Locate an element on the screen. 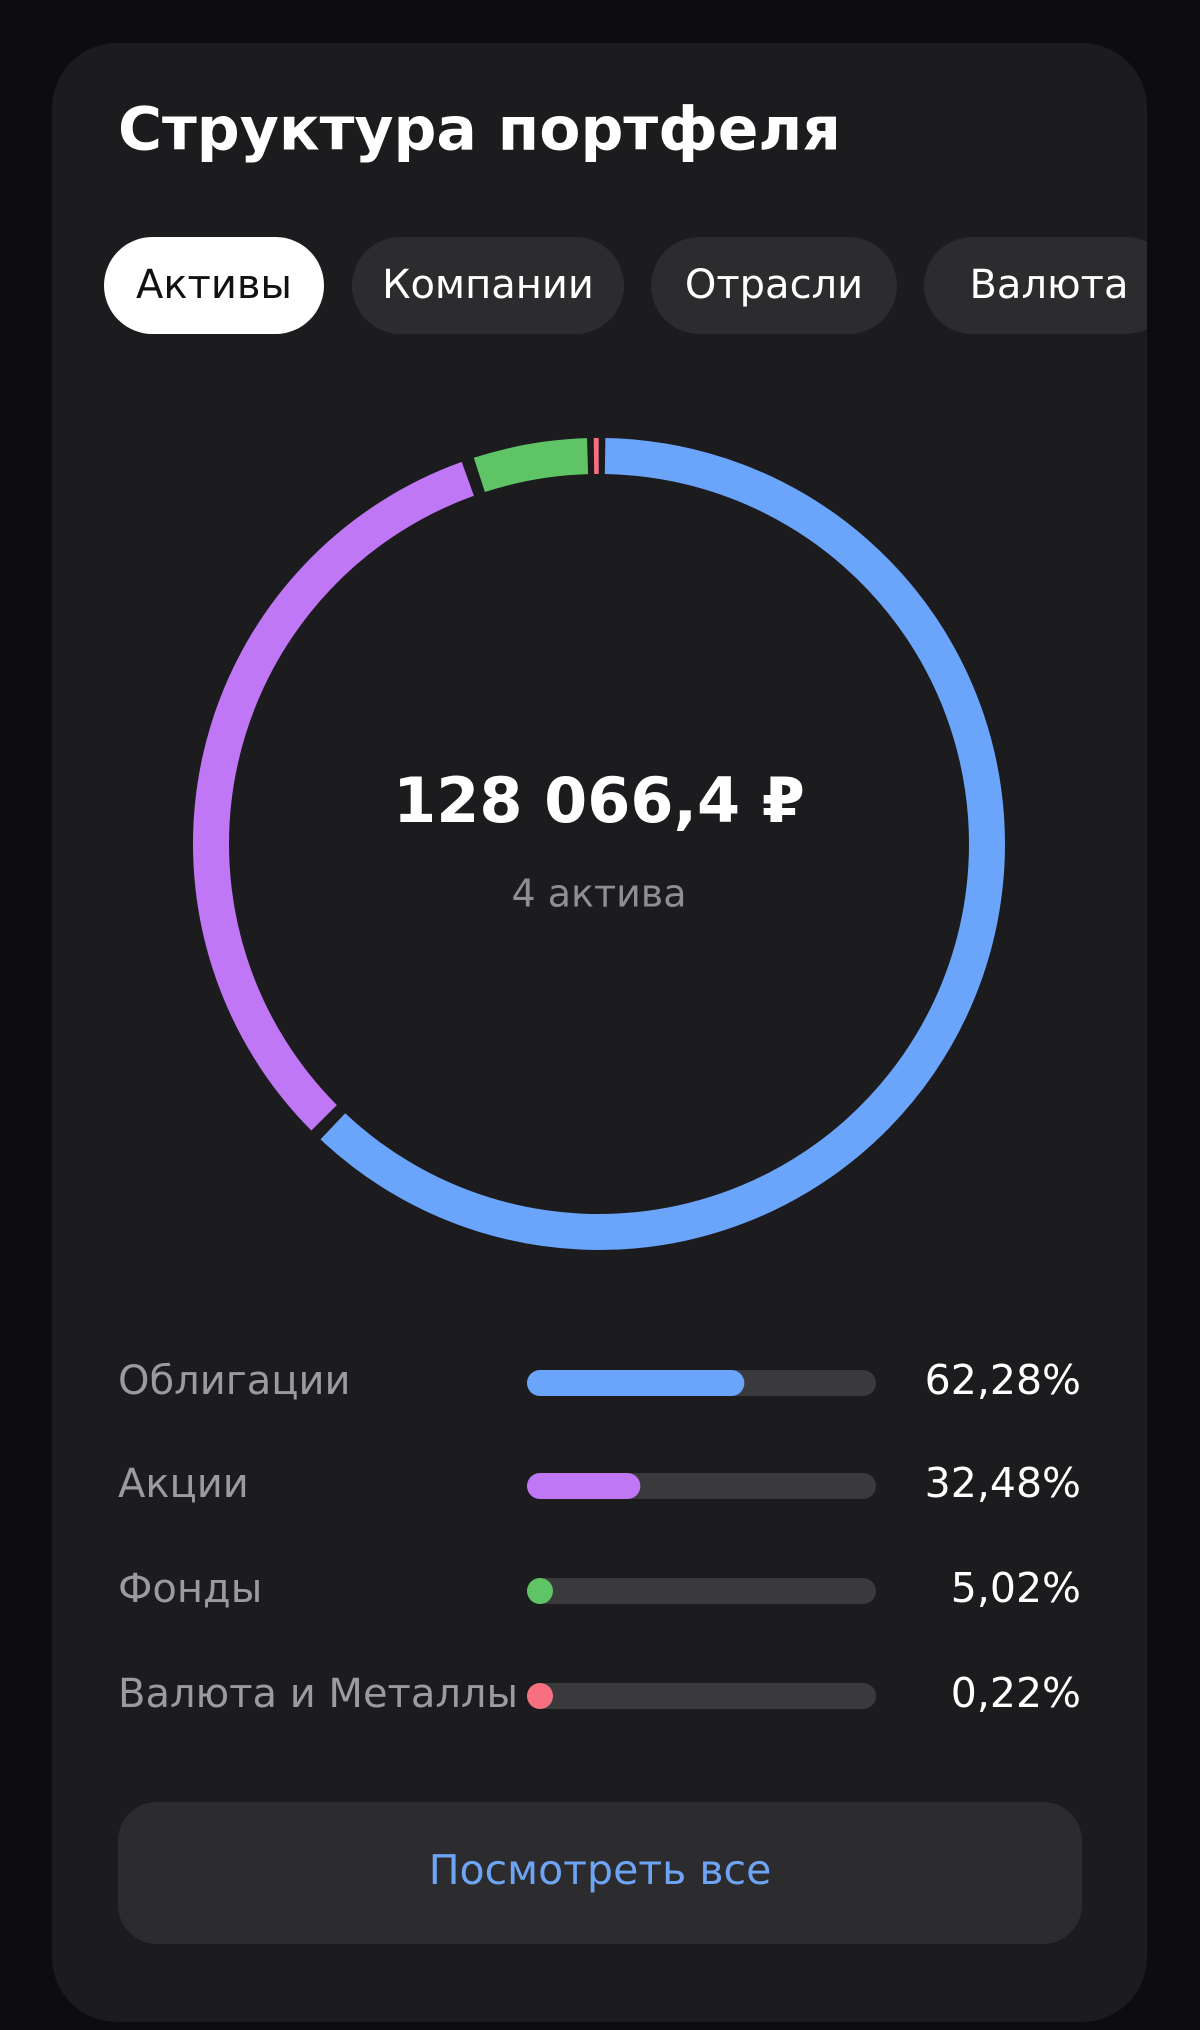 This screenshot has width=1200, height=2030. legend-percent: 62,28% is located at coordinates (1003, 1380).